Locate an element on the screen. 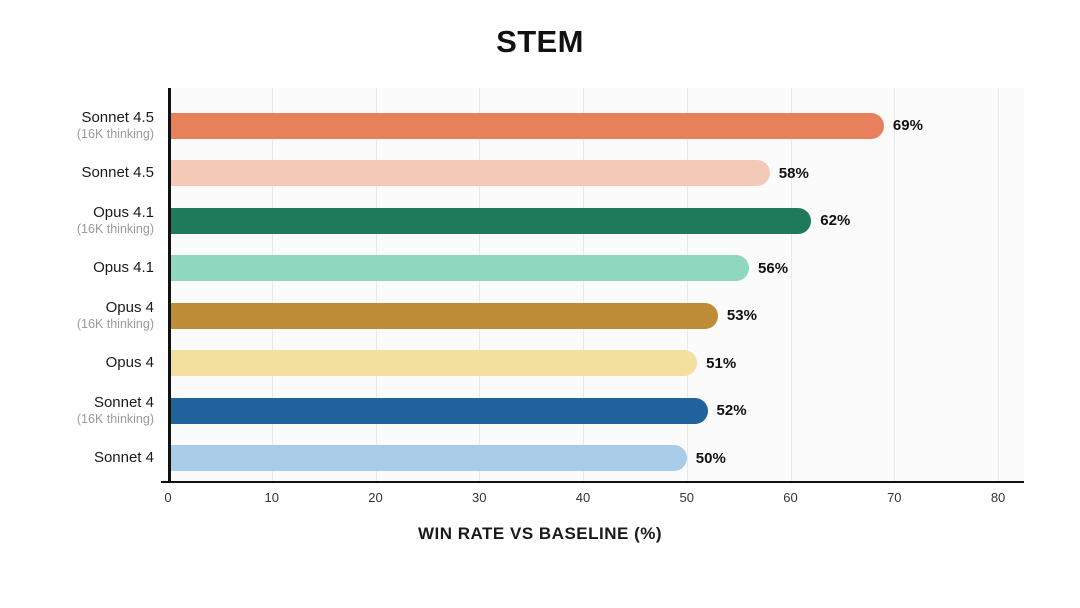 The image size is (1080, 608). category-label: Sonnet 4.5 is located at coordinates (94, 174).